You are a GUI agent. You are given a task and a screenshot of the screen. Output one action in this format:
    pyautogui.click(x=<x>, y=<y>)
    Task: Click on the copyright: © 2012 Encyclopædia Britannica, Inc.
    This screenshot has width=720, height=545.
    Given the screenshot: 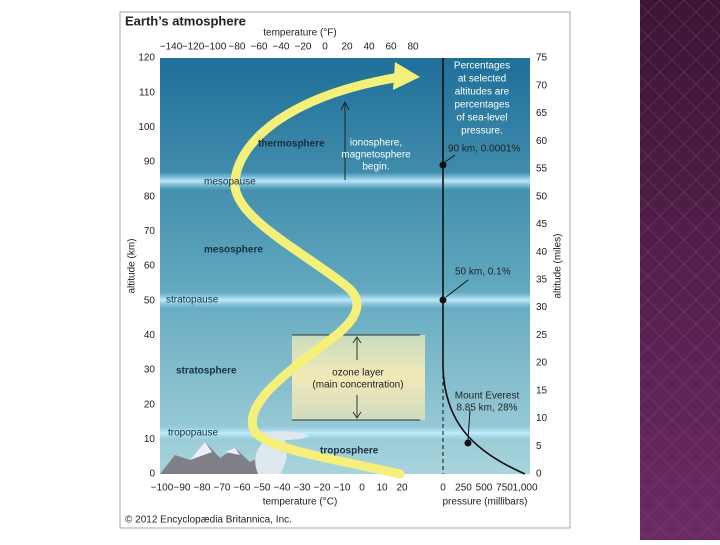 What is the action you would take?
    pyautogui.click(x=208, y=520)
    